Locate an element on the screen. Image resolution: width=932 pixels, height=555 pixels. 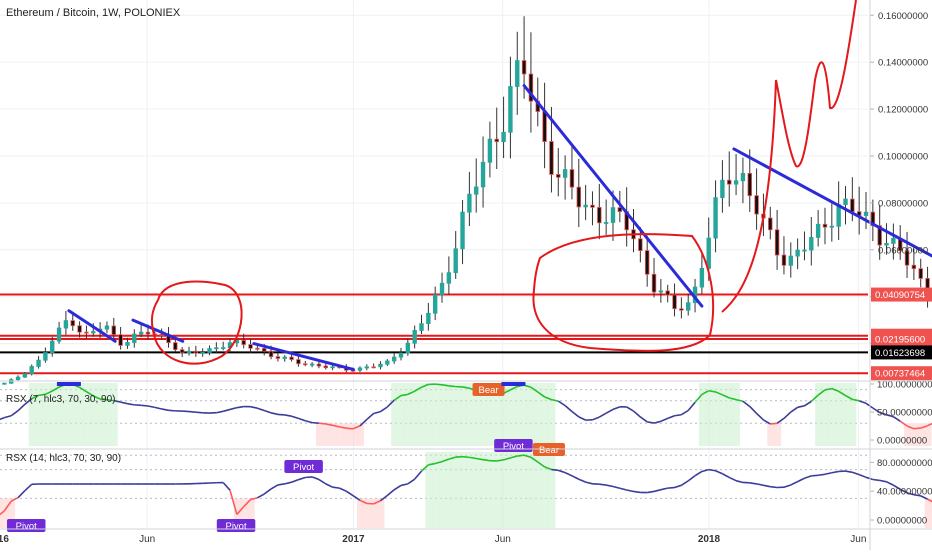
rsx14-badge-1: Pivot is located at coordinates (26, 526).